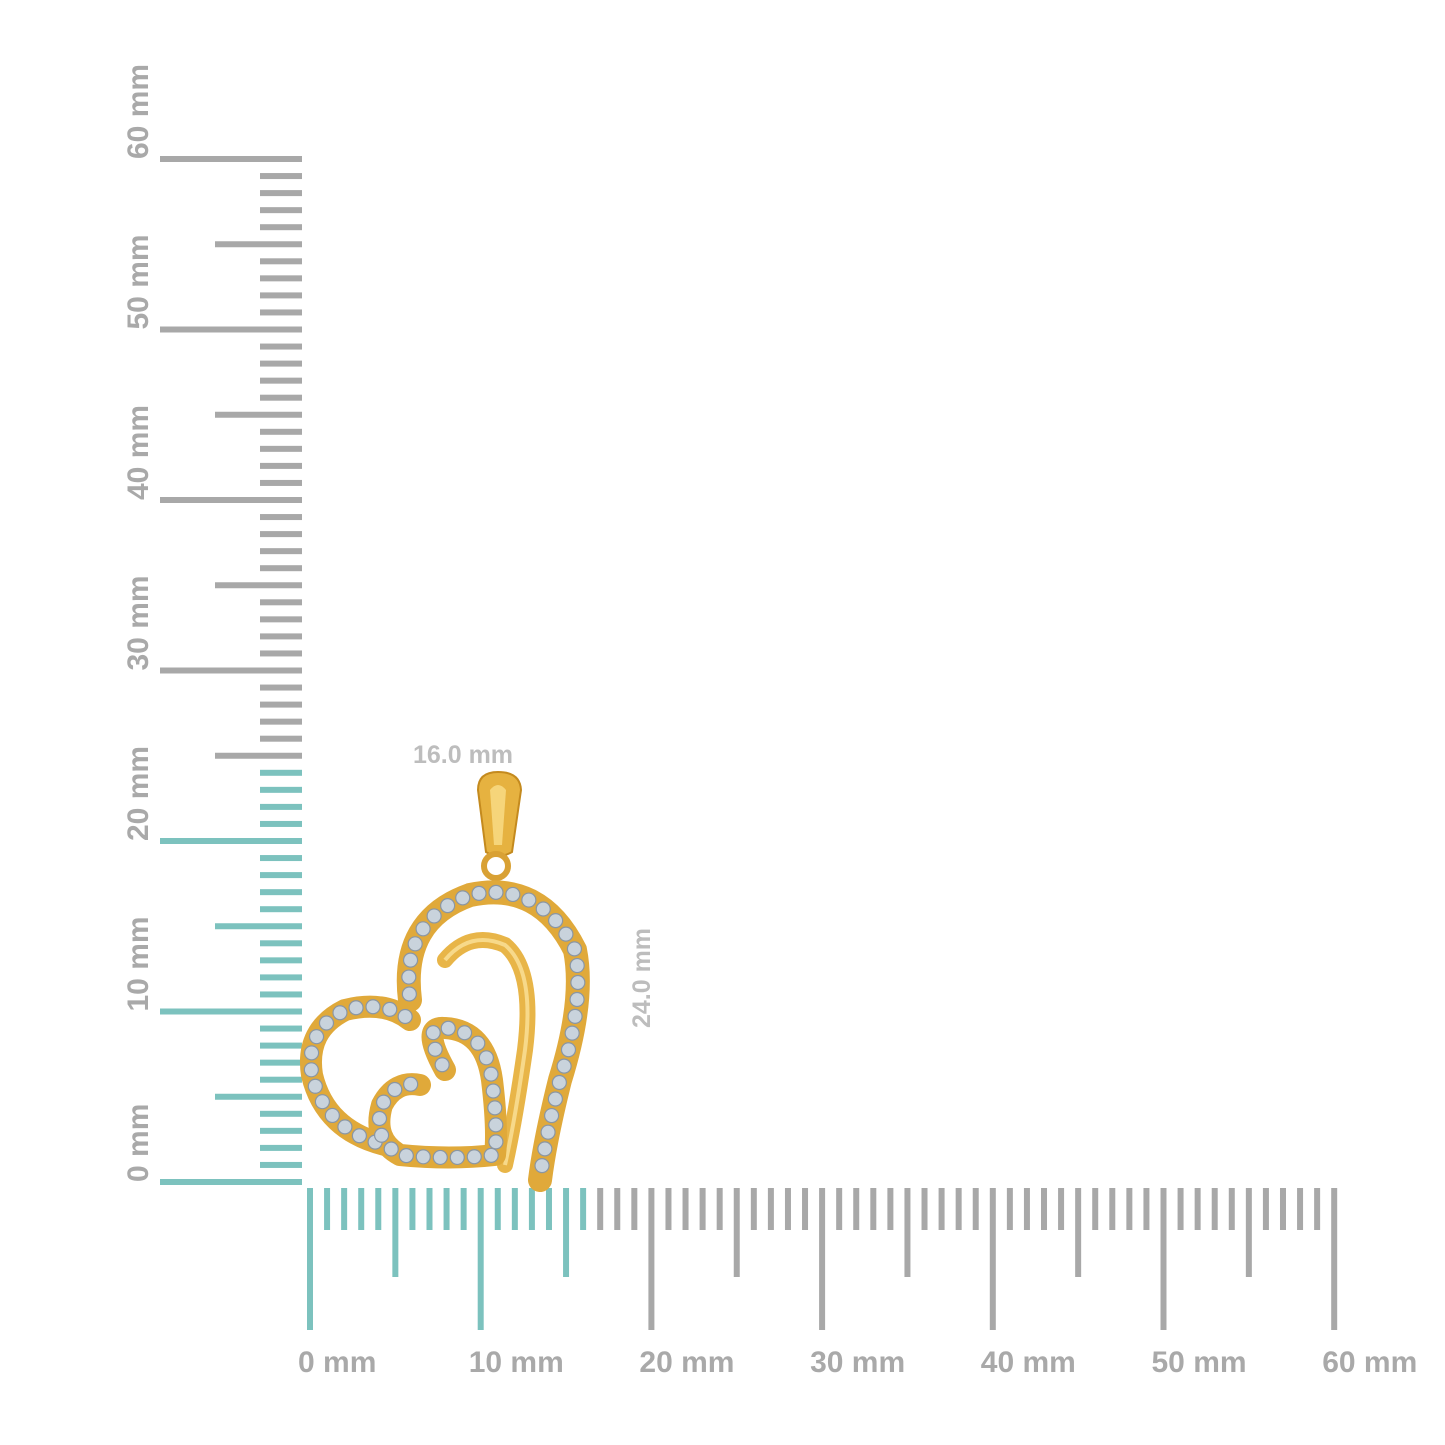  What do you see at coordinates (138, 963) in the screenshot?
I see `vertical-ruler-label: 10 mm` at bounding box center [138, 963].